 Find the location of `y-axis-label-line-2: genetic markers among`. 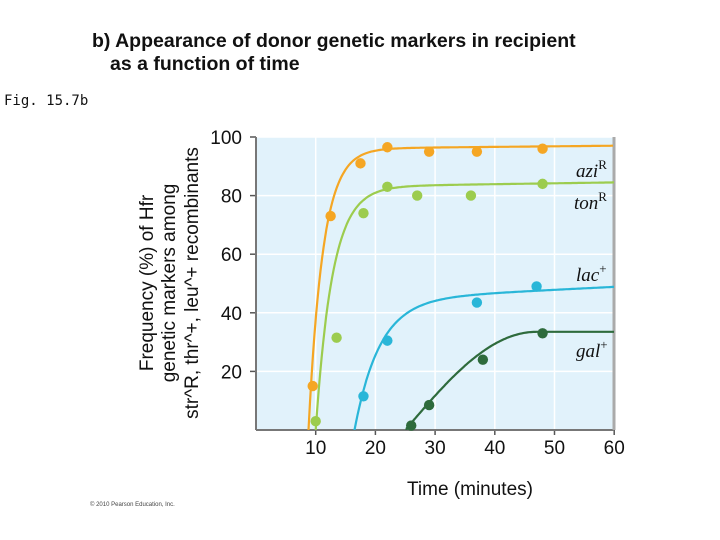

y-axis-label-line-2: genetic markers among is located at coordinates (169, 283).